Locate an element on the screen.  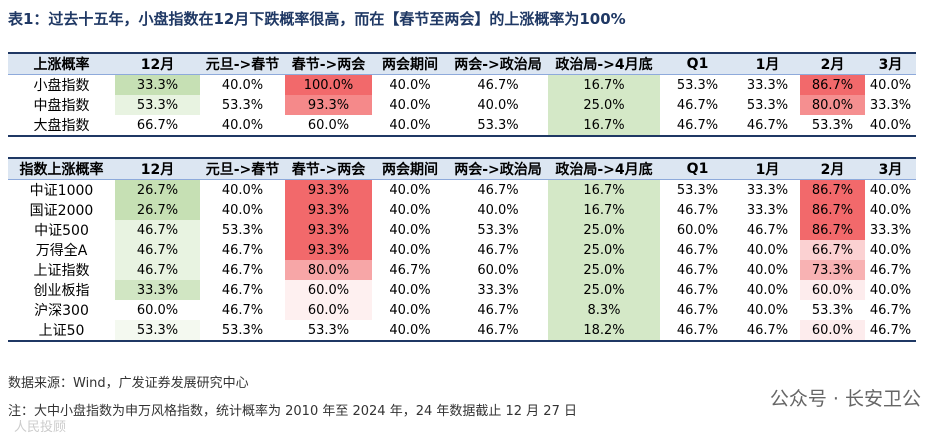
row-label: 小盘指数 is located at coordinates (61, 86).